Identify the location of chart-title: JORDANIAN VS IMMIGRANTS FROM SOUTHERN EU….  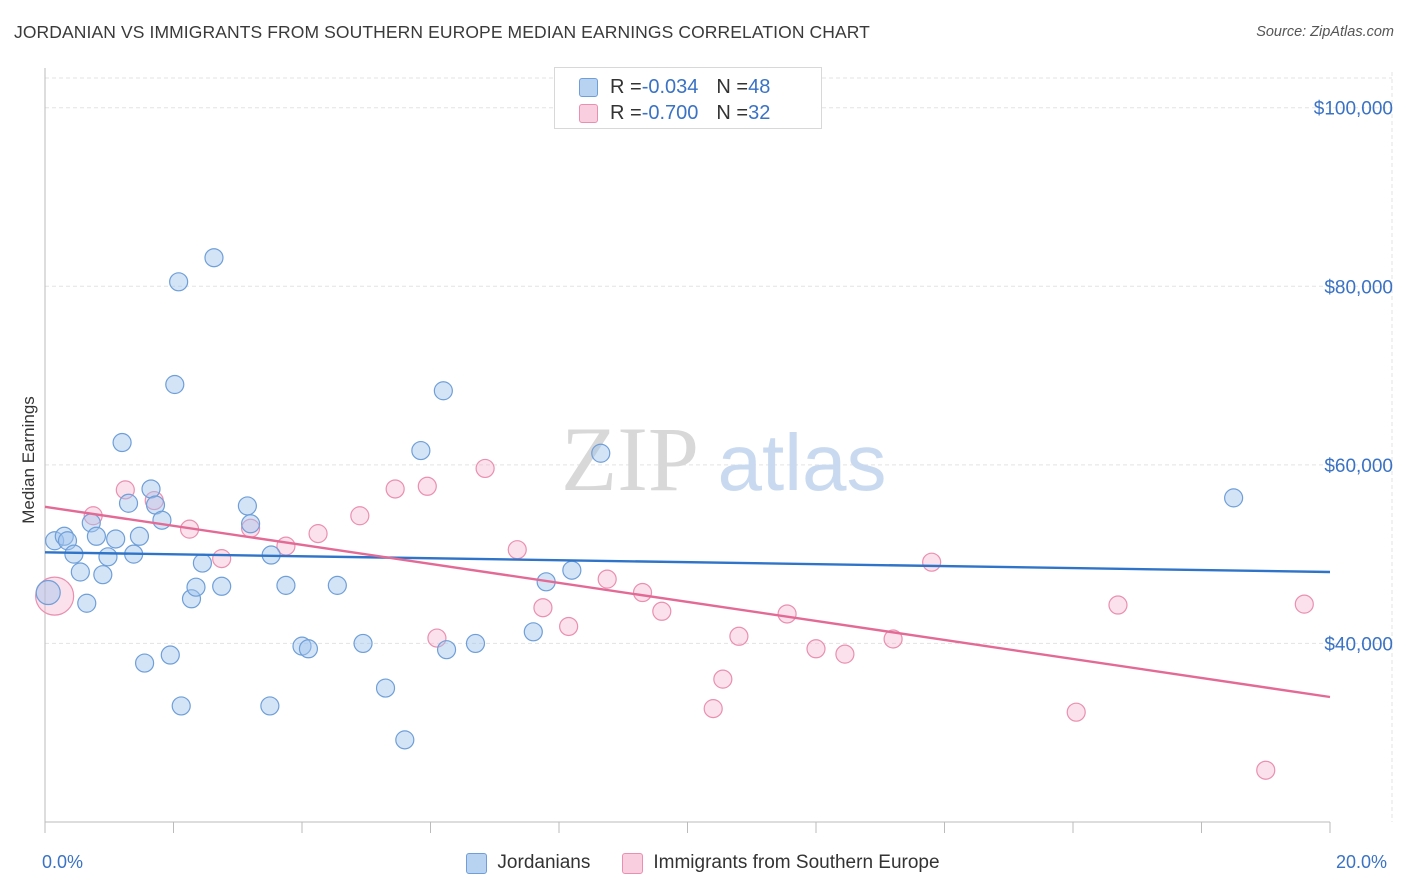
(442, 32).